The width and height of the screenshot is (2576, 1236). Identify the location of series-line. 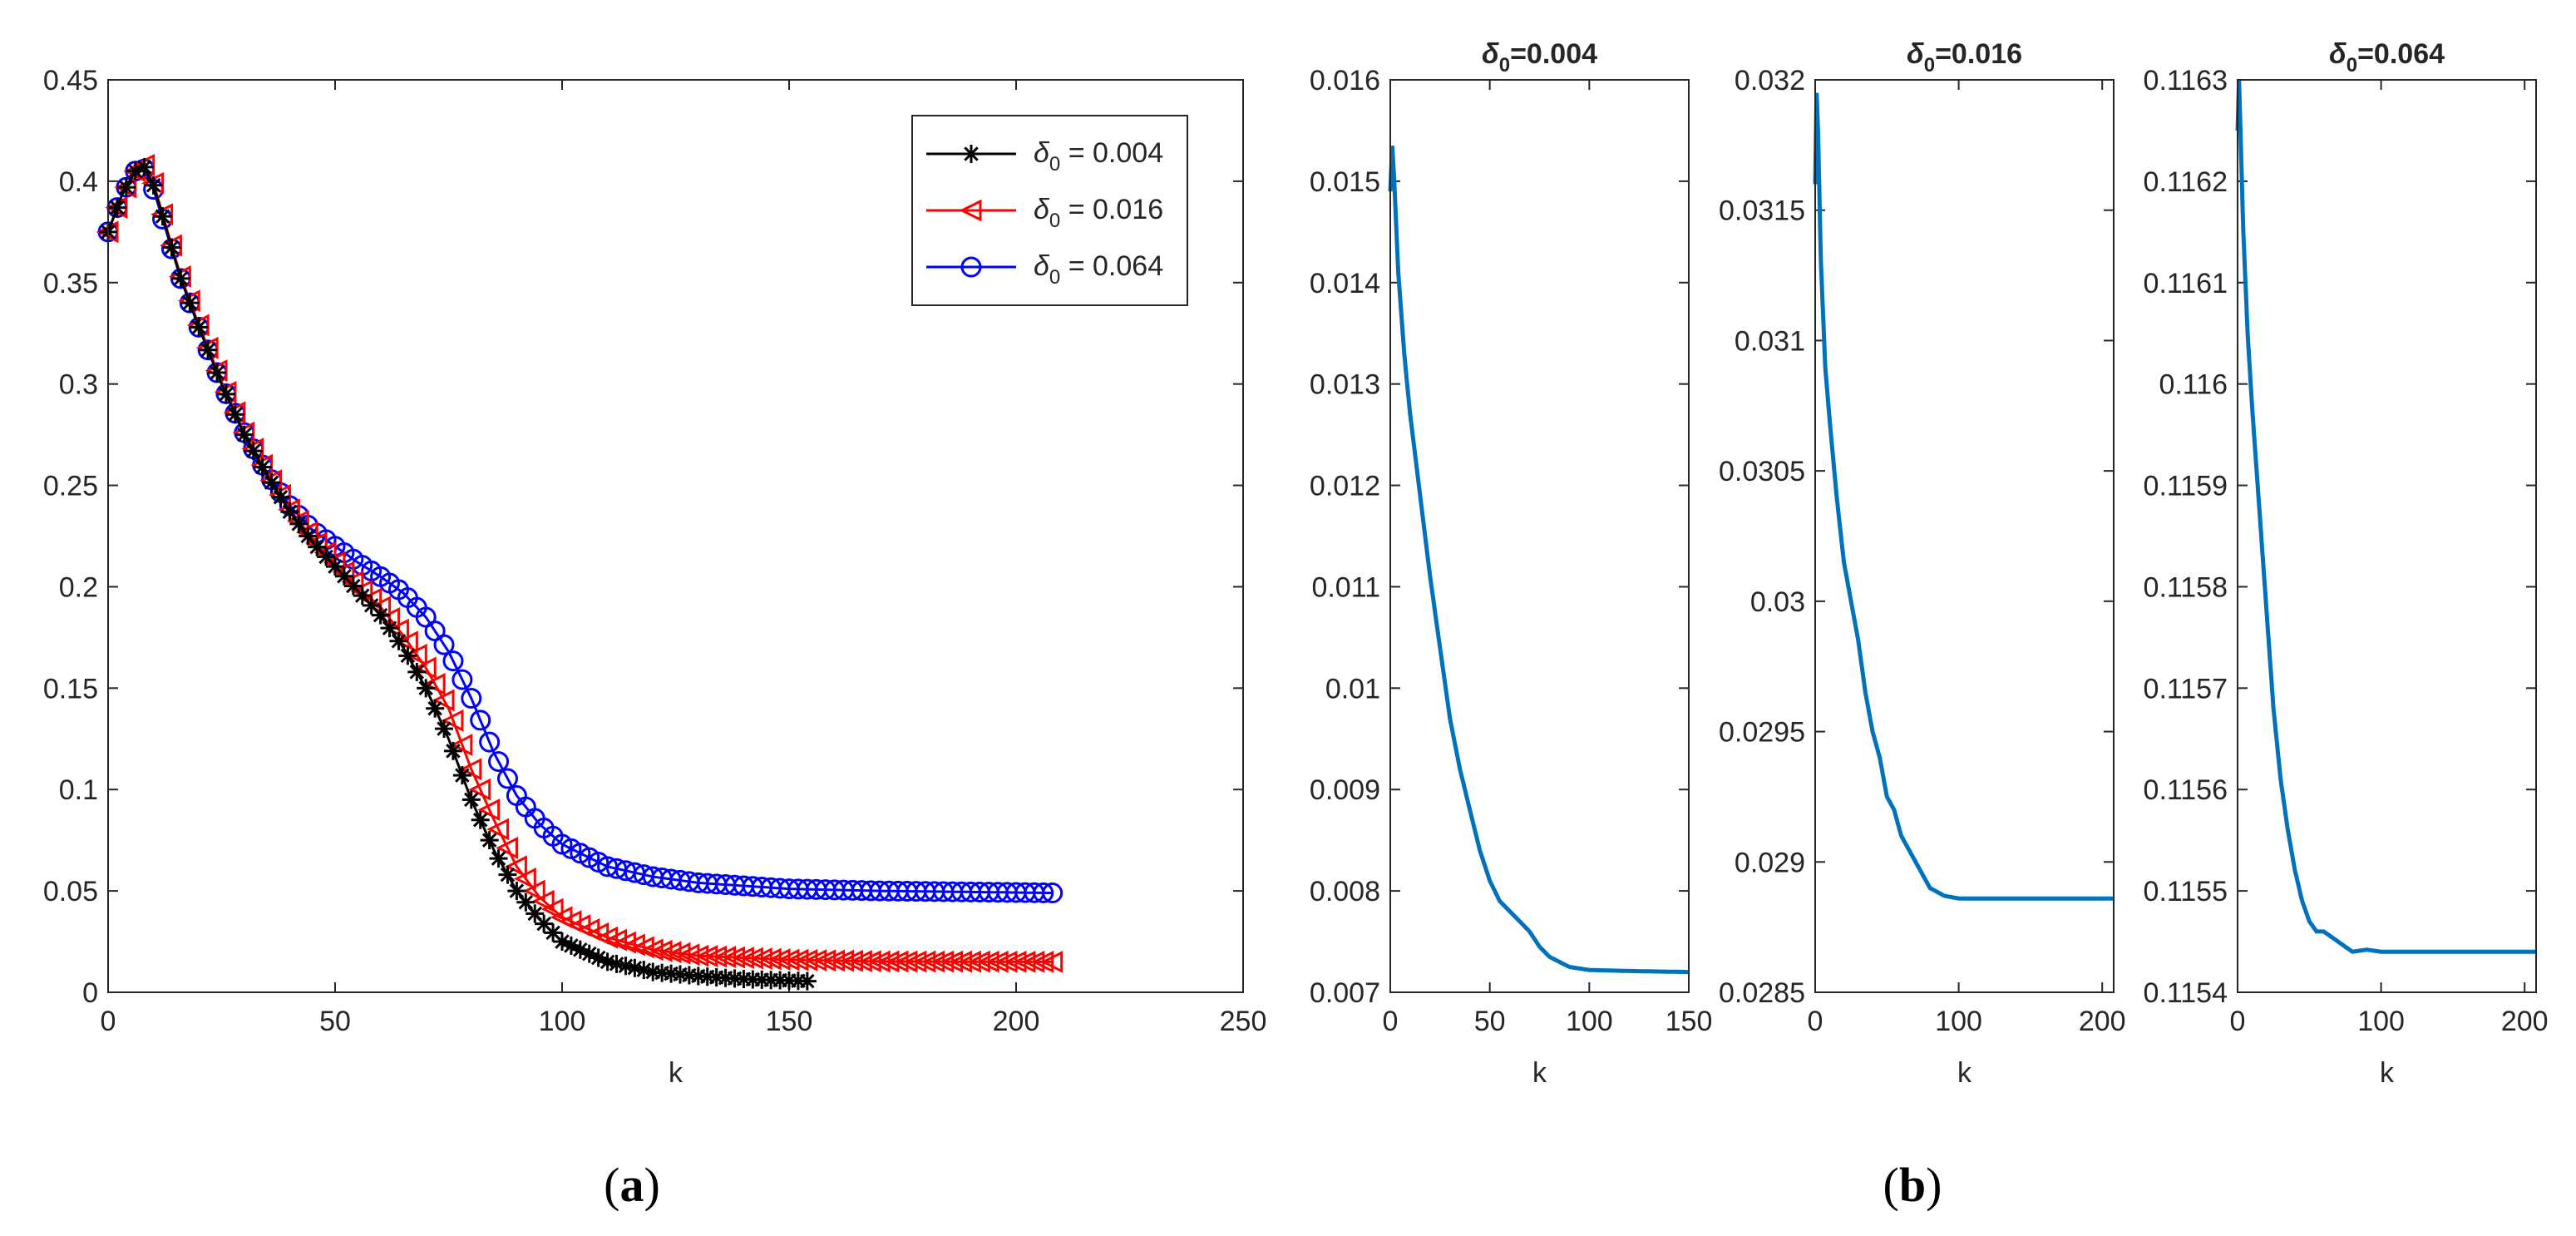
(1963, 496).